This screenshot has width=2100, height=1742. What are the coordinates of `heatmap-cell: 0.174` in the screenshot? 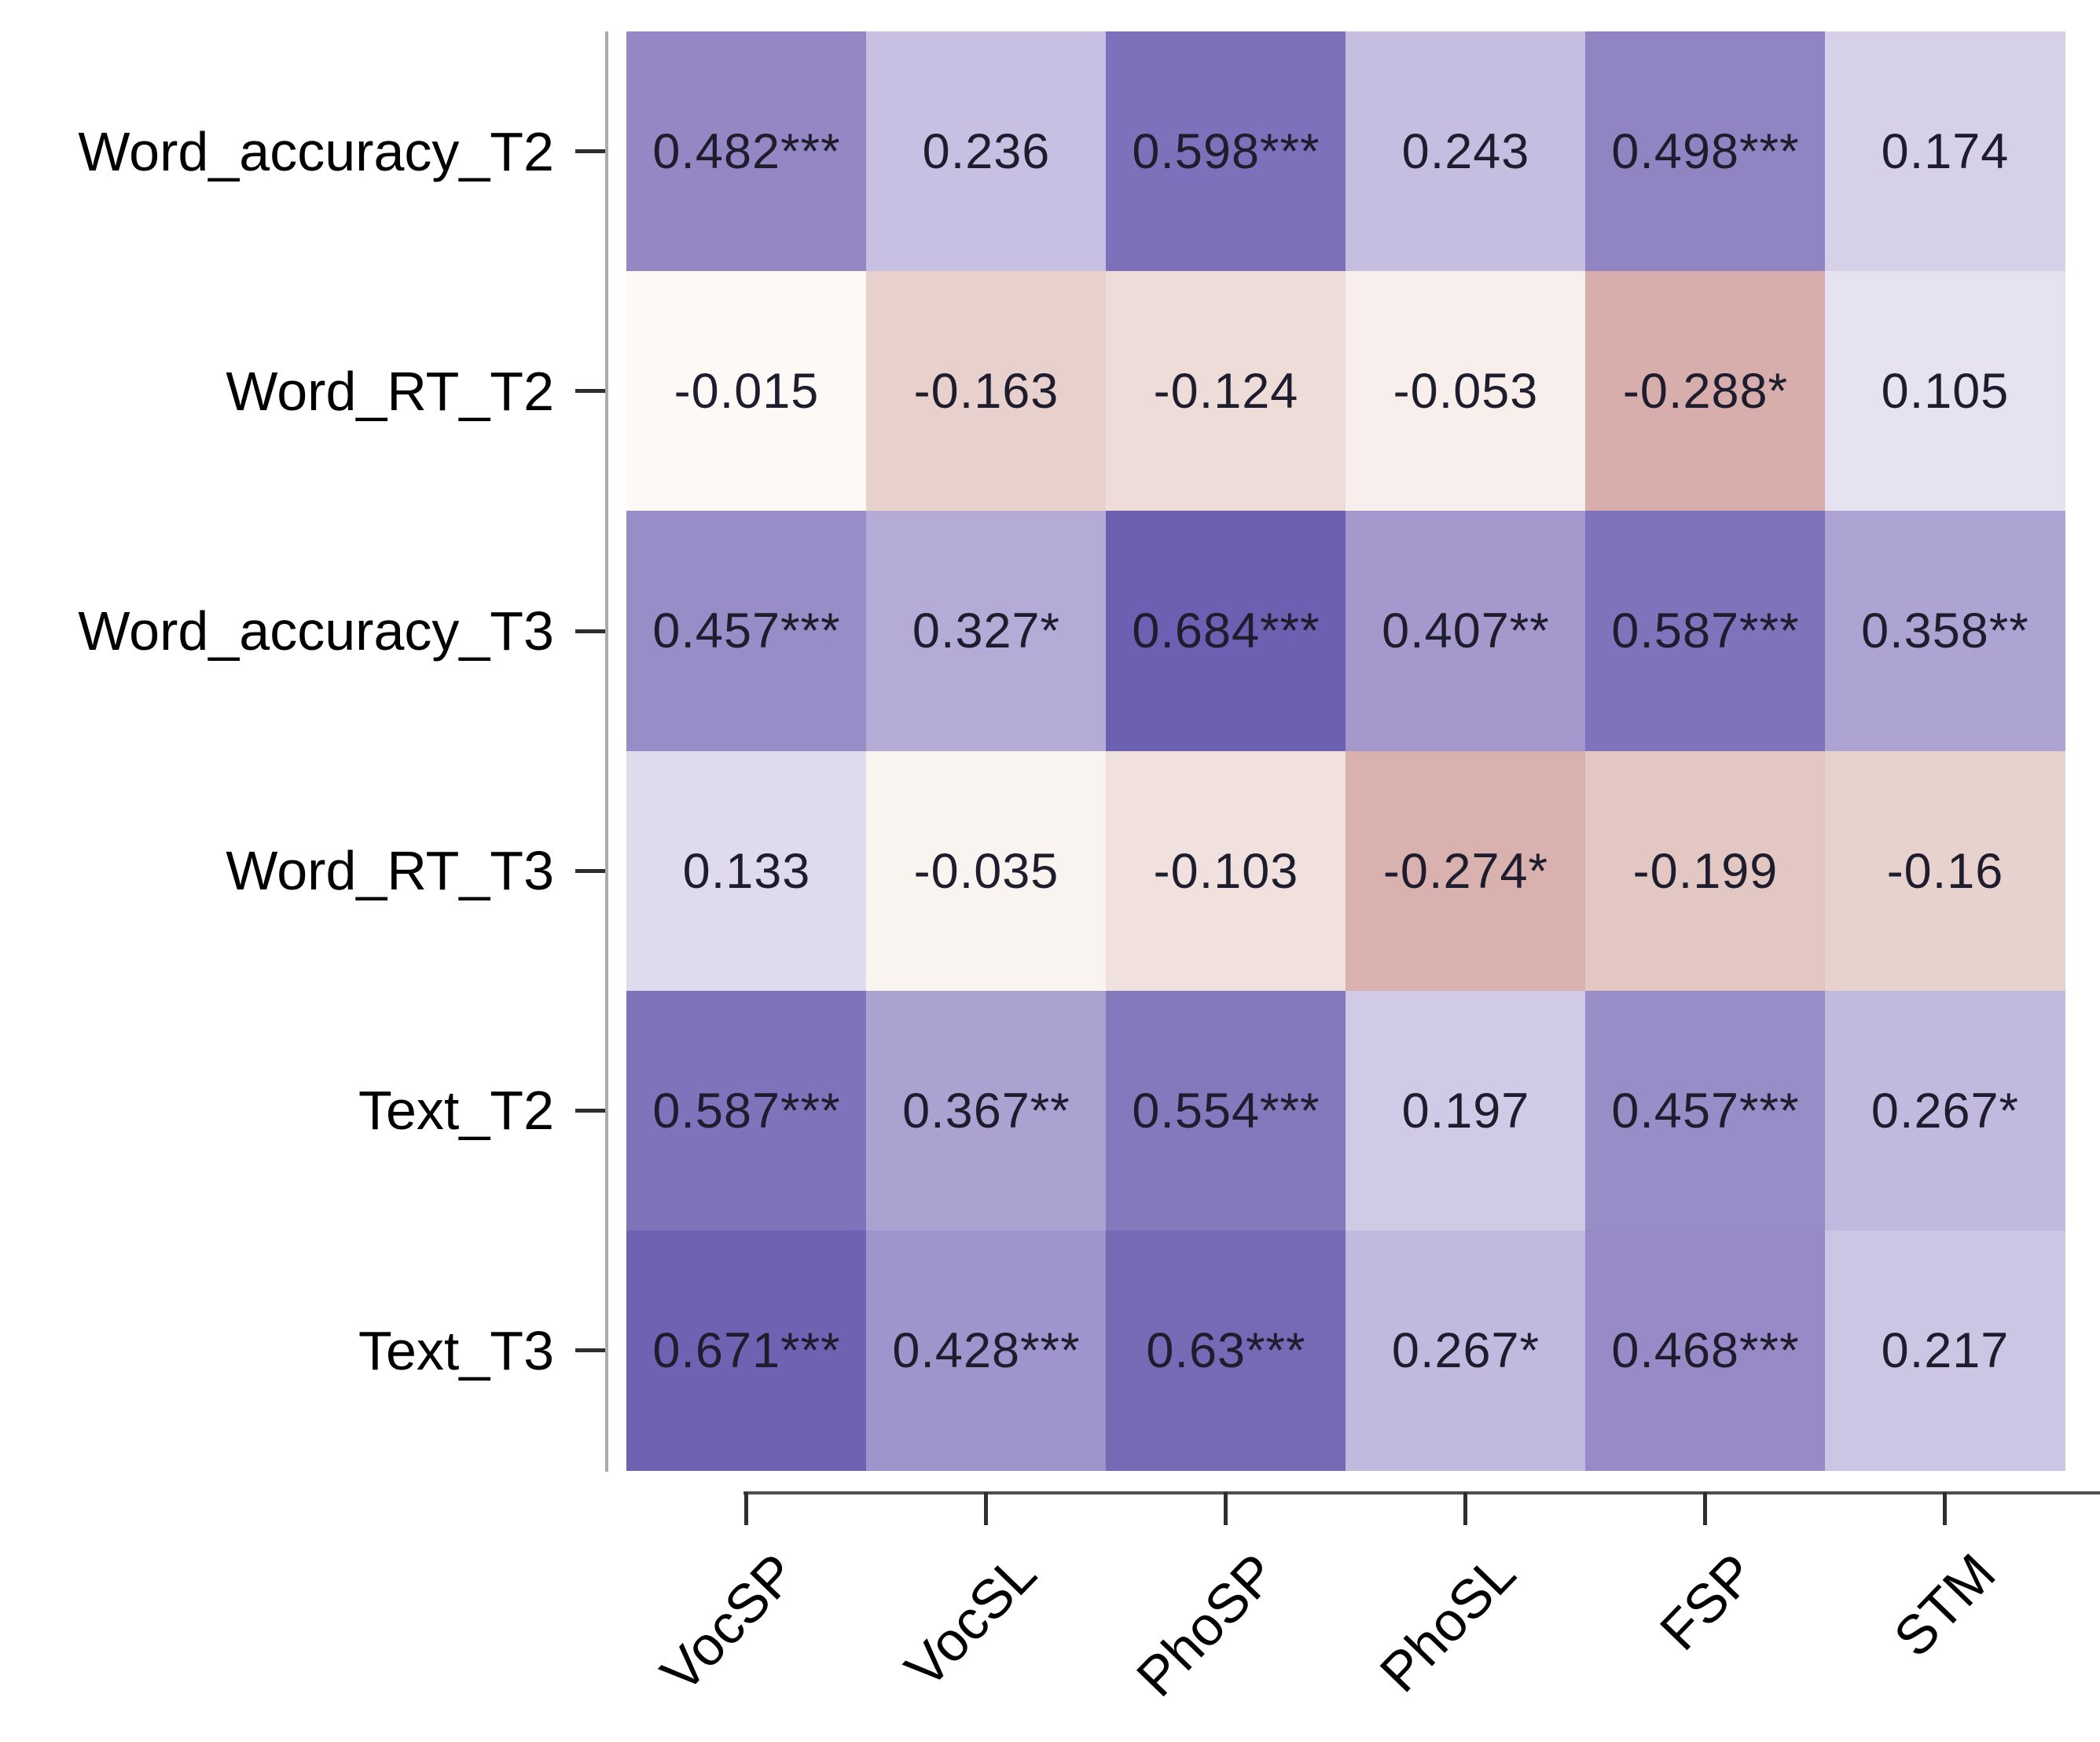 It's located at (1945, 152).